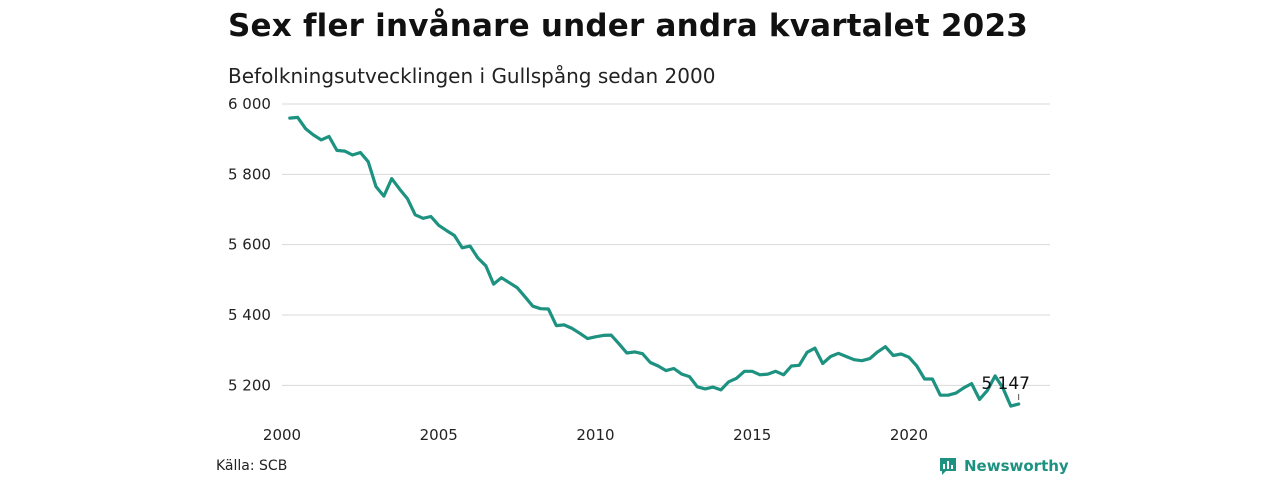 The height and width of the screenshot is (480, 1280). Describe the element at coordinates (1016, 466) in the screenshot. I see `brand-name: Newsworthy` at that location.